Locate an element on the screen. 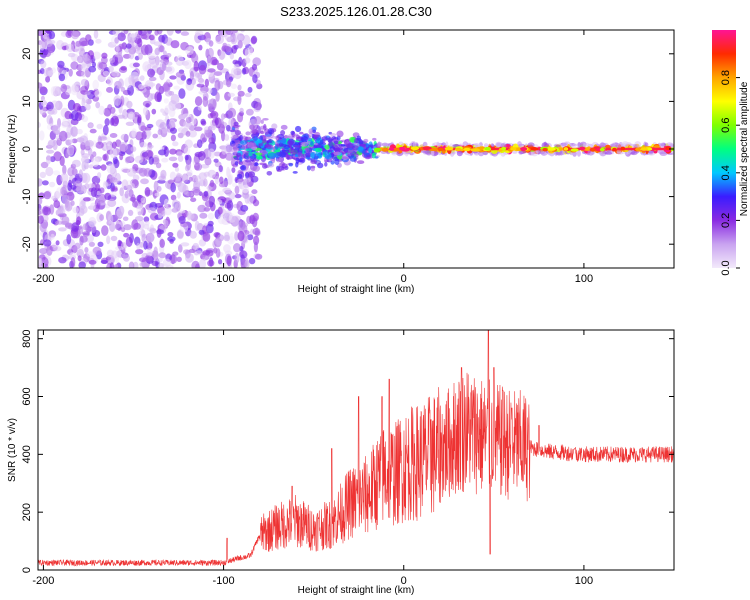  y-tick-label: -20 is located at coordinates (27, 244).